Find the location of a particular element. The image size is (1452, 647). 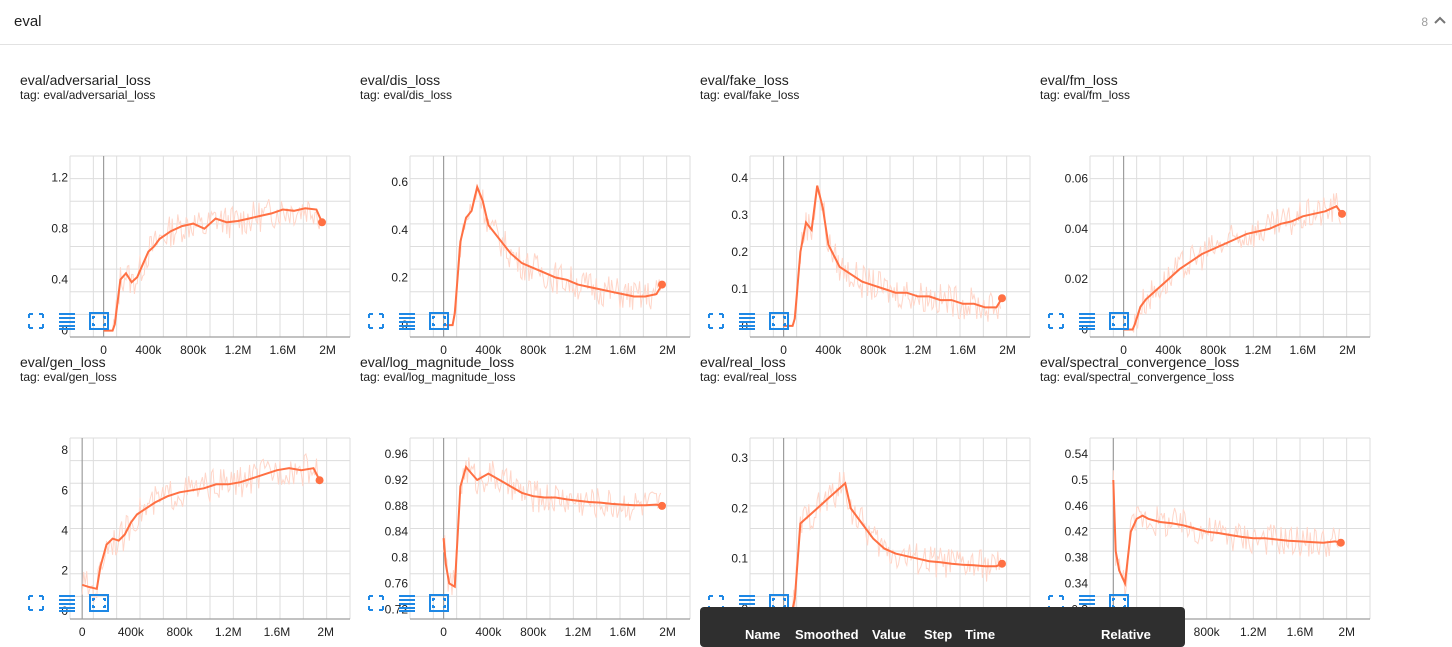

y-tick-label: 0.54 is located at coordinates (1077, 454).